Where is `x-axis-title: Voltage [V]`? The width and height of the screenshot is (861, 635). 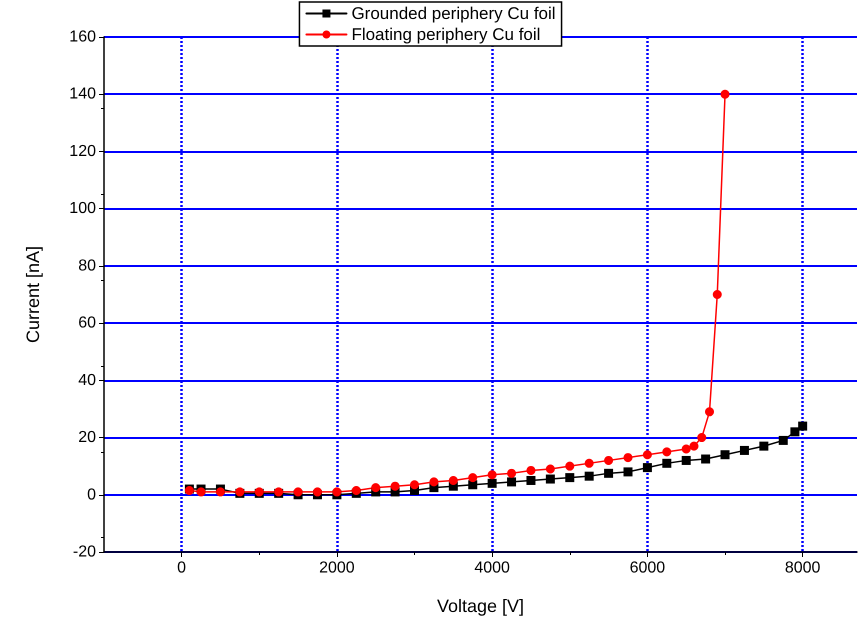
x-axis-title: Voltage [V] is located at coordinates (480, 606).